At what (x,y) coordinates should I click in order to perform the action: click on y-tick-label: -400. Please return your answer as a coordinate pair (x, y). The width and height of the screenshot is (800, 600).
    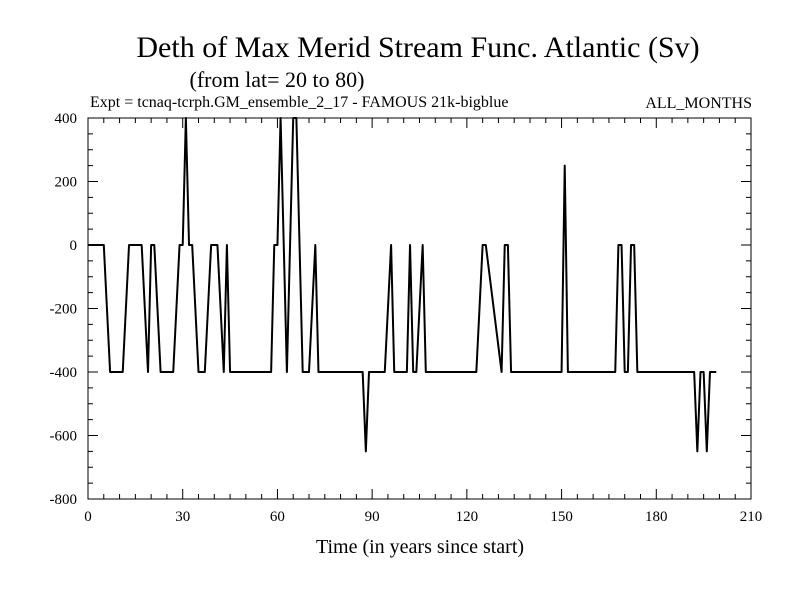
    Looking at the image, I should click on (64, 373).